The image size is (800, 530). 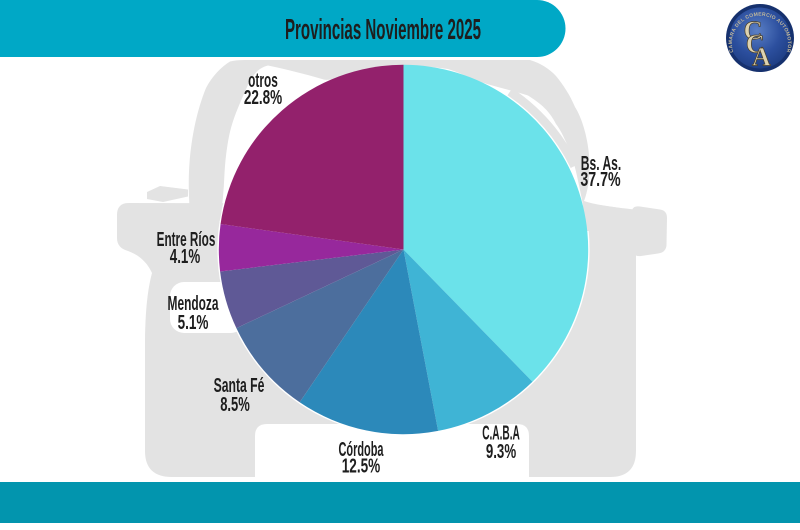 What do you see at coordinates (235, 404) in the screenshot?
I see `svg-text: 8.5%` at bounding box center [235, 404].